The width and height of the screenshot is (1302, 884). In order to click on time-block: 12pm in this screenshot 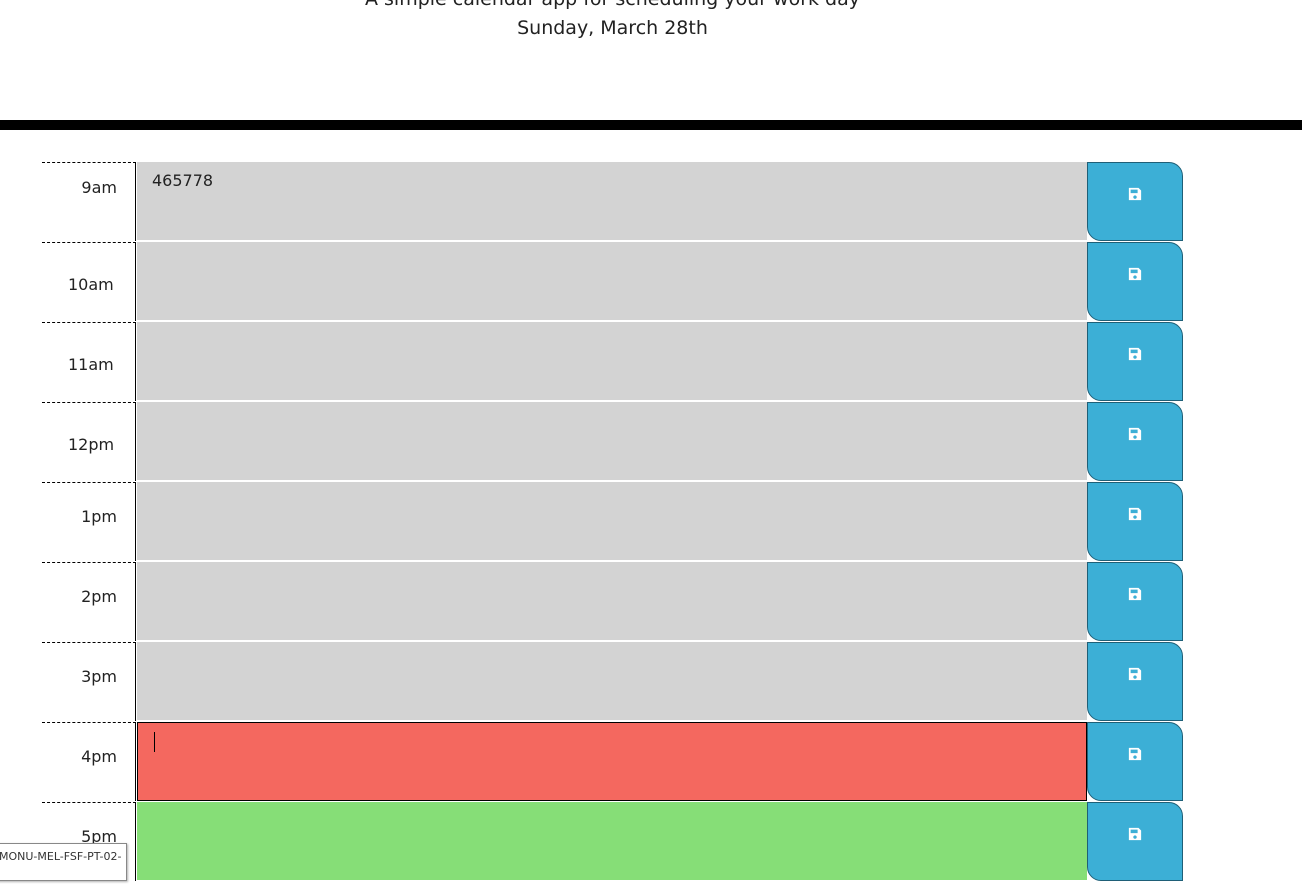, I will do `click(612, 442)`.